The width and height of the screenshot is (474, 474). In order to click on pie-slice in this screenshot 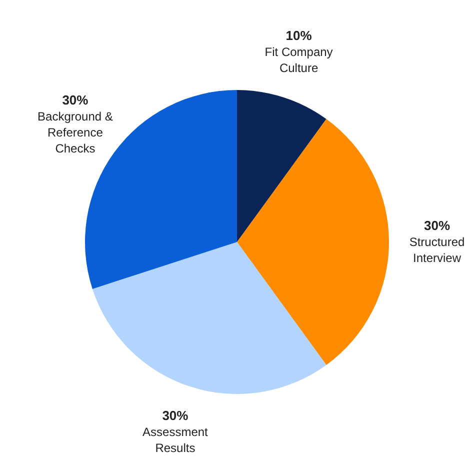, I will do `click(281, 166)`.